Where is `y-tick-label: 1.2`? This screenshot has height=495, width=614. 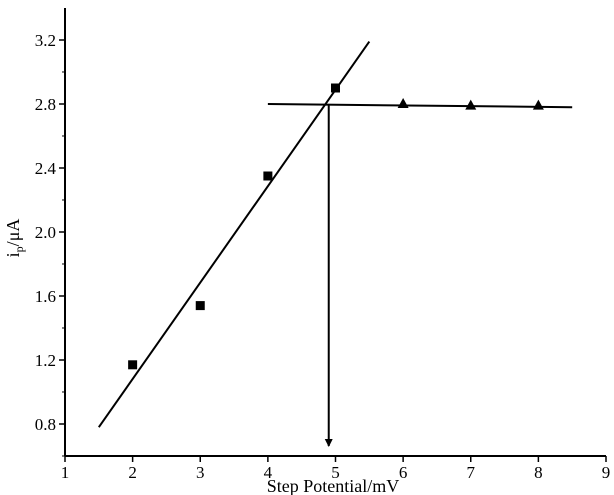 y-tick-label: 1.2 is located at coordinates (45, 360).